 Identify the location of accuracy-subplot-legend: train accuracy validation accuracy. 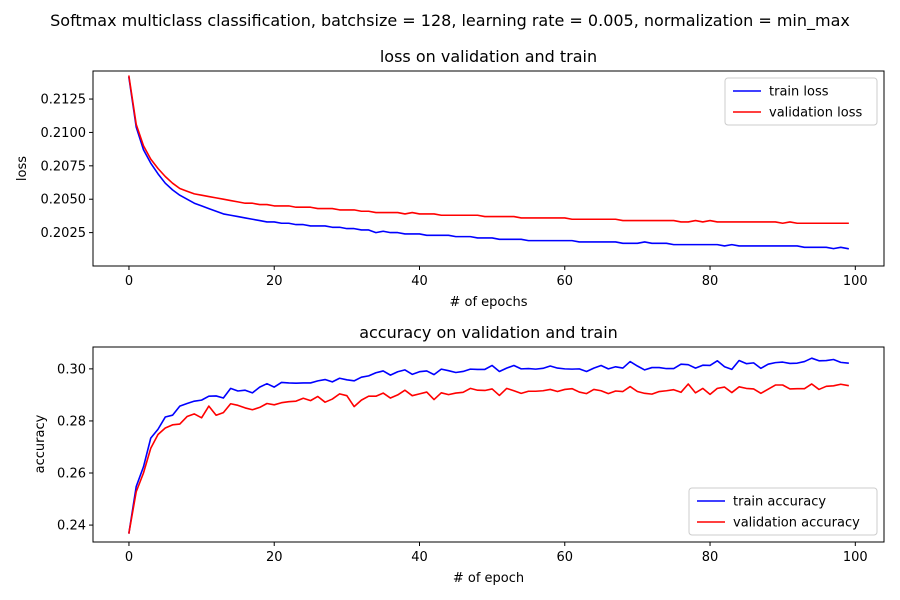
(783, 511).